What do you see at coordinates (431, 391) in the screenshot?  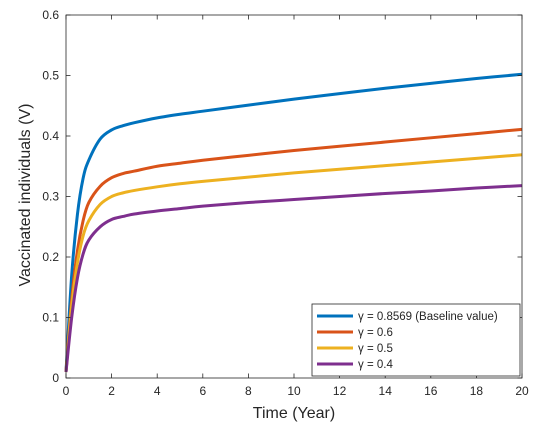 I see `x-tick-label: 16` at bounding box center [431, 391].